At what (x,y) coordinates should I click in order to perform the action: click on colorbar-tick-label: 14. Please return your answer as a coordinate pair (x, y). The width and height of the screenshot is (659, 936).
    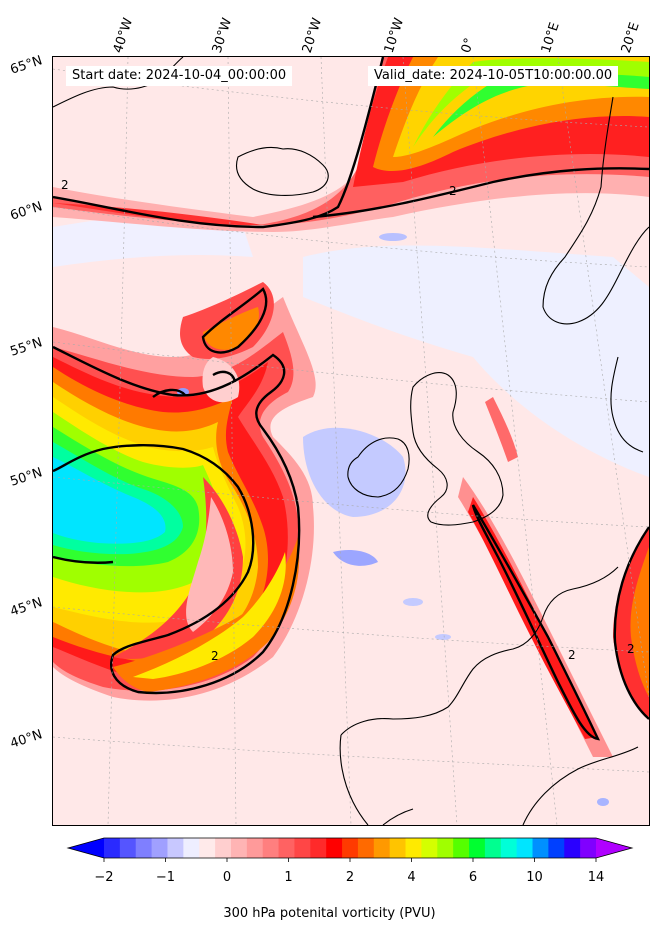
    Looking at the image, I should click on (596, 877).